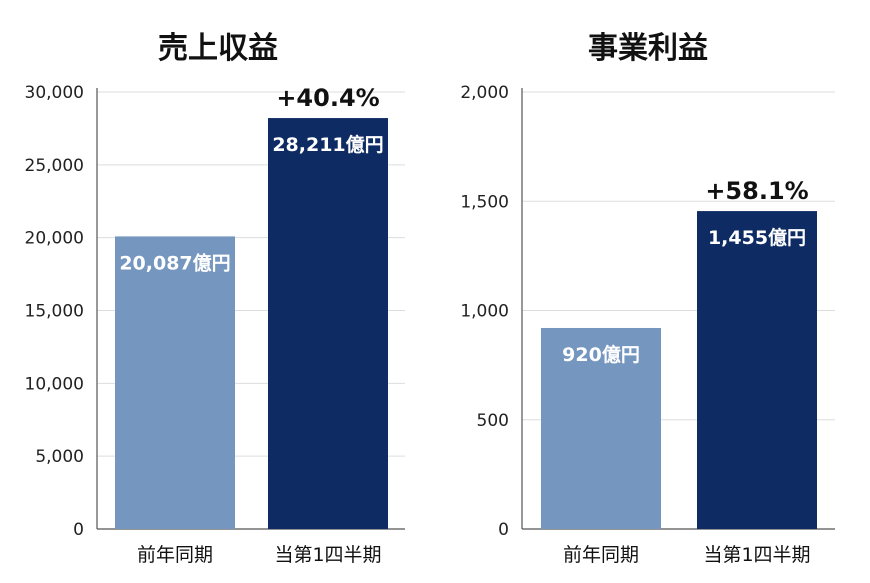 The height and width of the screenshot is (583, 870). What do you see at coordinates (757, 370) in the screenshot?
I see `chart-2-bar-current` at bounding box center [757, 370].